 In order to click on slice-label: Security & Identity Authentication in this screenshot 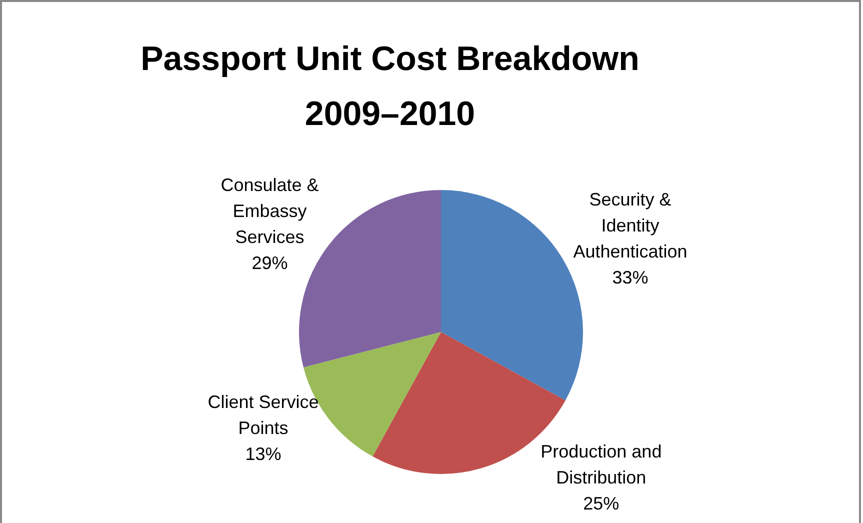, I will do `click(630, 226)`.